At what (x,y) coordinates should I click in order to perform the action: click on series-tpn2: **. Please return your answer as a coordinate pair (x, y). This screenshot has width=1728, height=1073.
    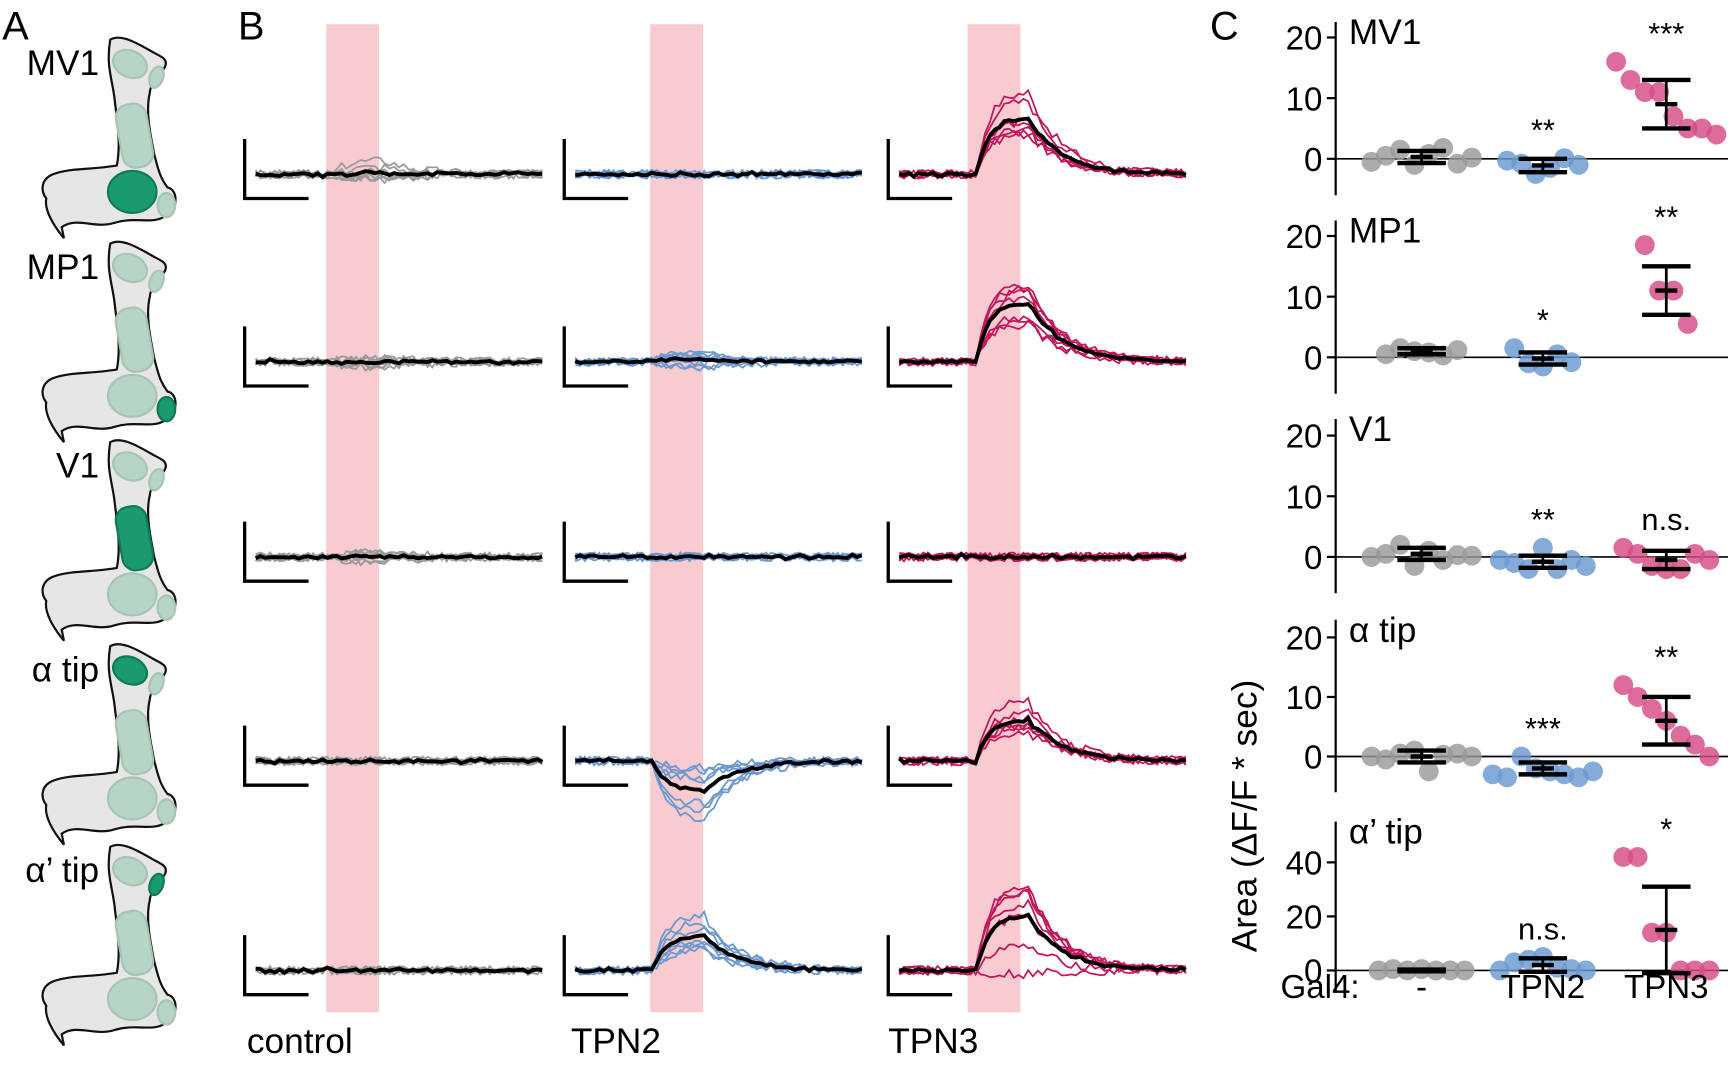
    Looking at the image, I should click on (1542, 540).